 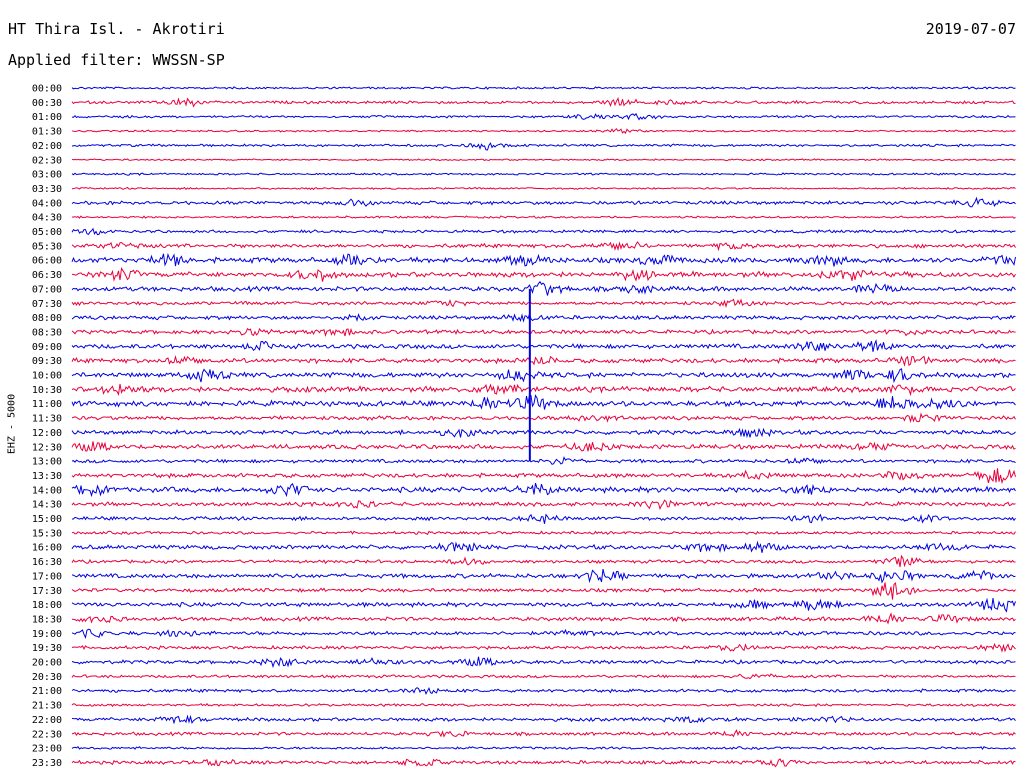 I want to click on time-tick-label: 09:30, so click(x=47, y=361).